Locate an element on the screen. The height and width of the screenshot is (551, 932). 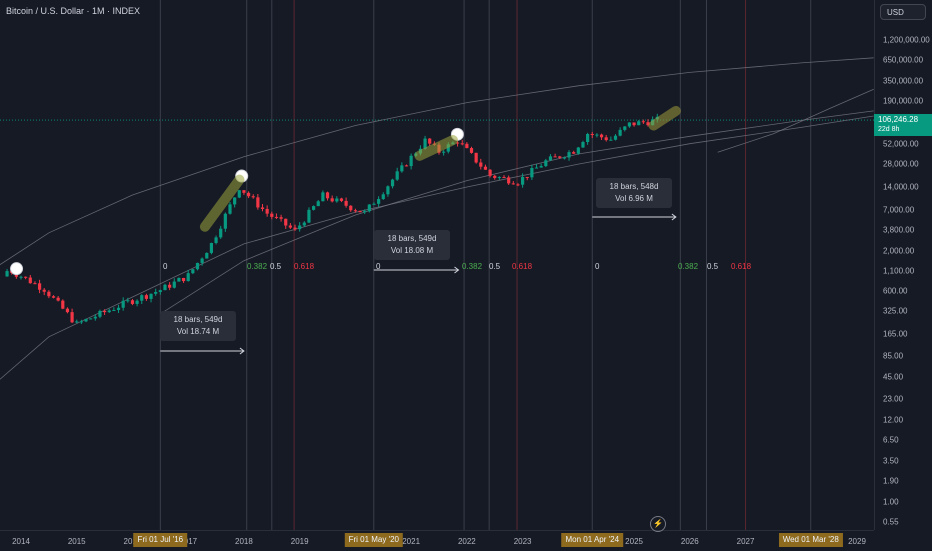
measure-volume: Vol 18.74 M is located at coordinates (198, 331).